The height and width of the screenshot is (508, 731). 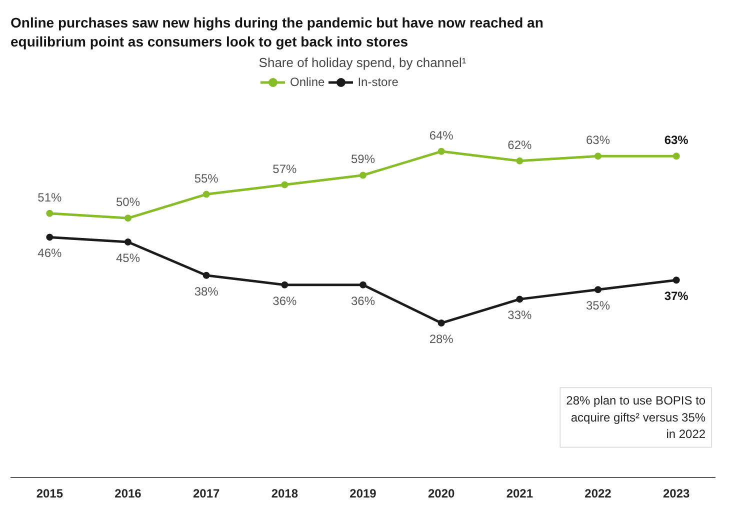 What do you see at coordinates (441, 339) in the screenshot?
I see `data-label: 28%` at bounding box center [441, 339].